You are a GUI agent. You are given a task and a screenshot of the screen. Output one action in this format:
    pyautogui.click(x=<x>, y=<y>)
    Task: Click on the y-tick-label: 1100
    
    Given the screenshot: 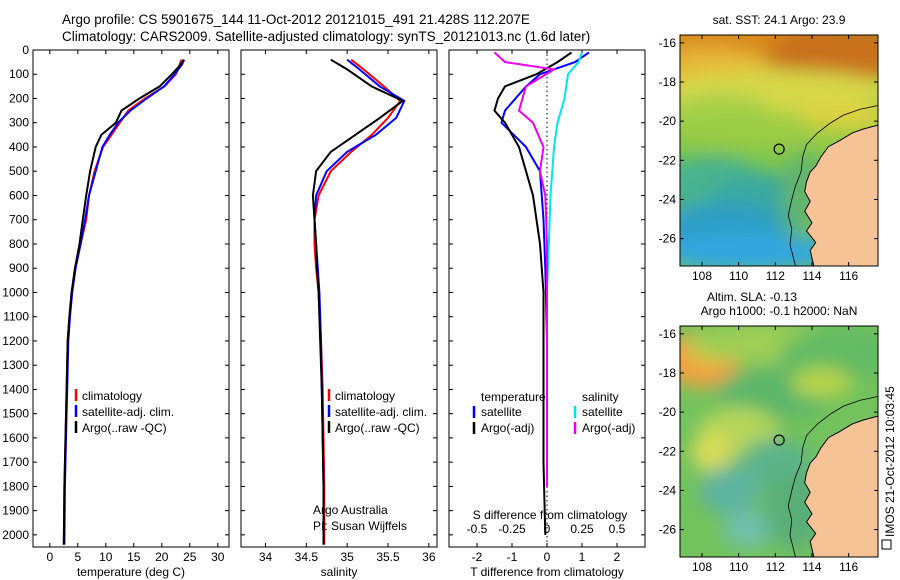 What is the action you would take?
    pyautogui.click(x=16, y=317)
    